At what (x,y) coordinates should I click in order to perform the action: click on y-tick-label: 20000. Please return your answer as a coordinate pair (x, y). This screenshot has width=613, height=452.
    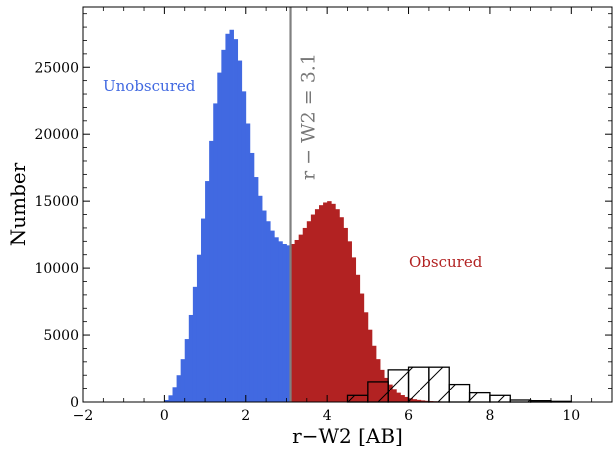
    Looking at the image, I should click on (56, 135).